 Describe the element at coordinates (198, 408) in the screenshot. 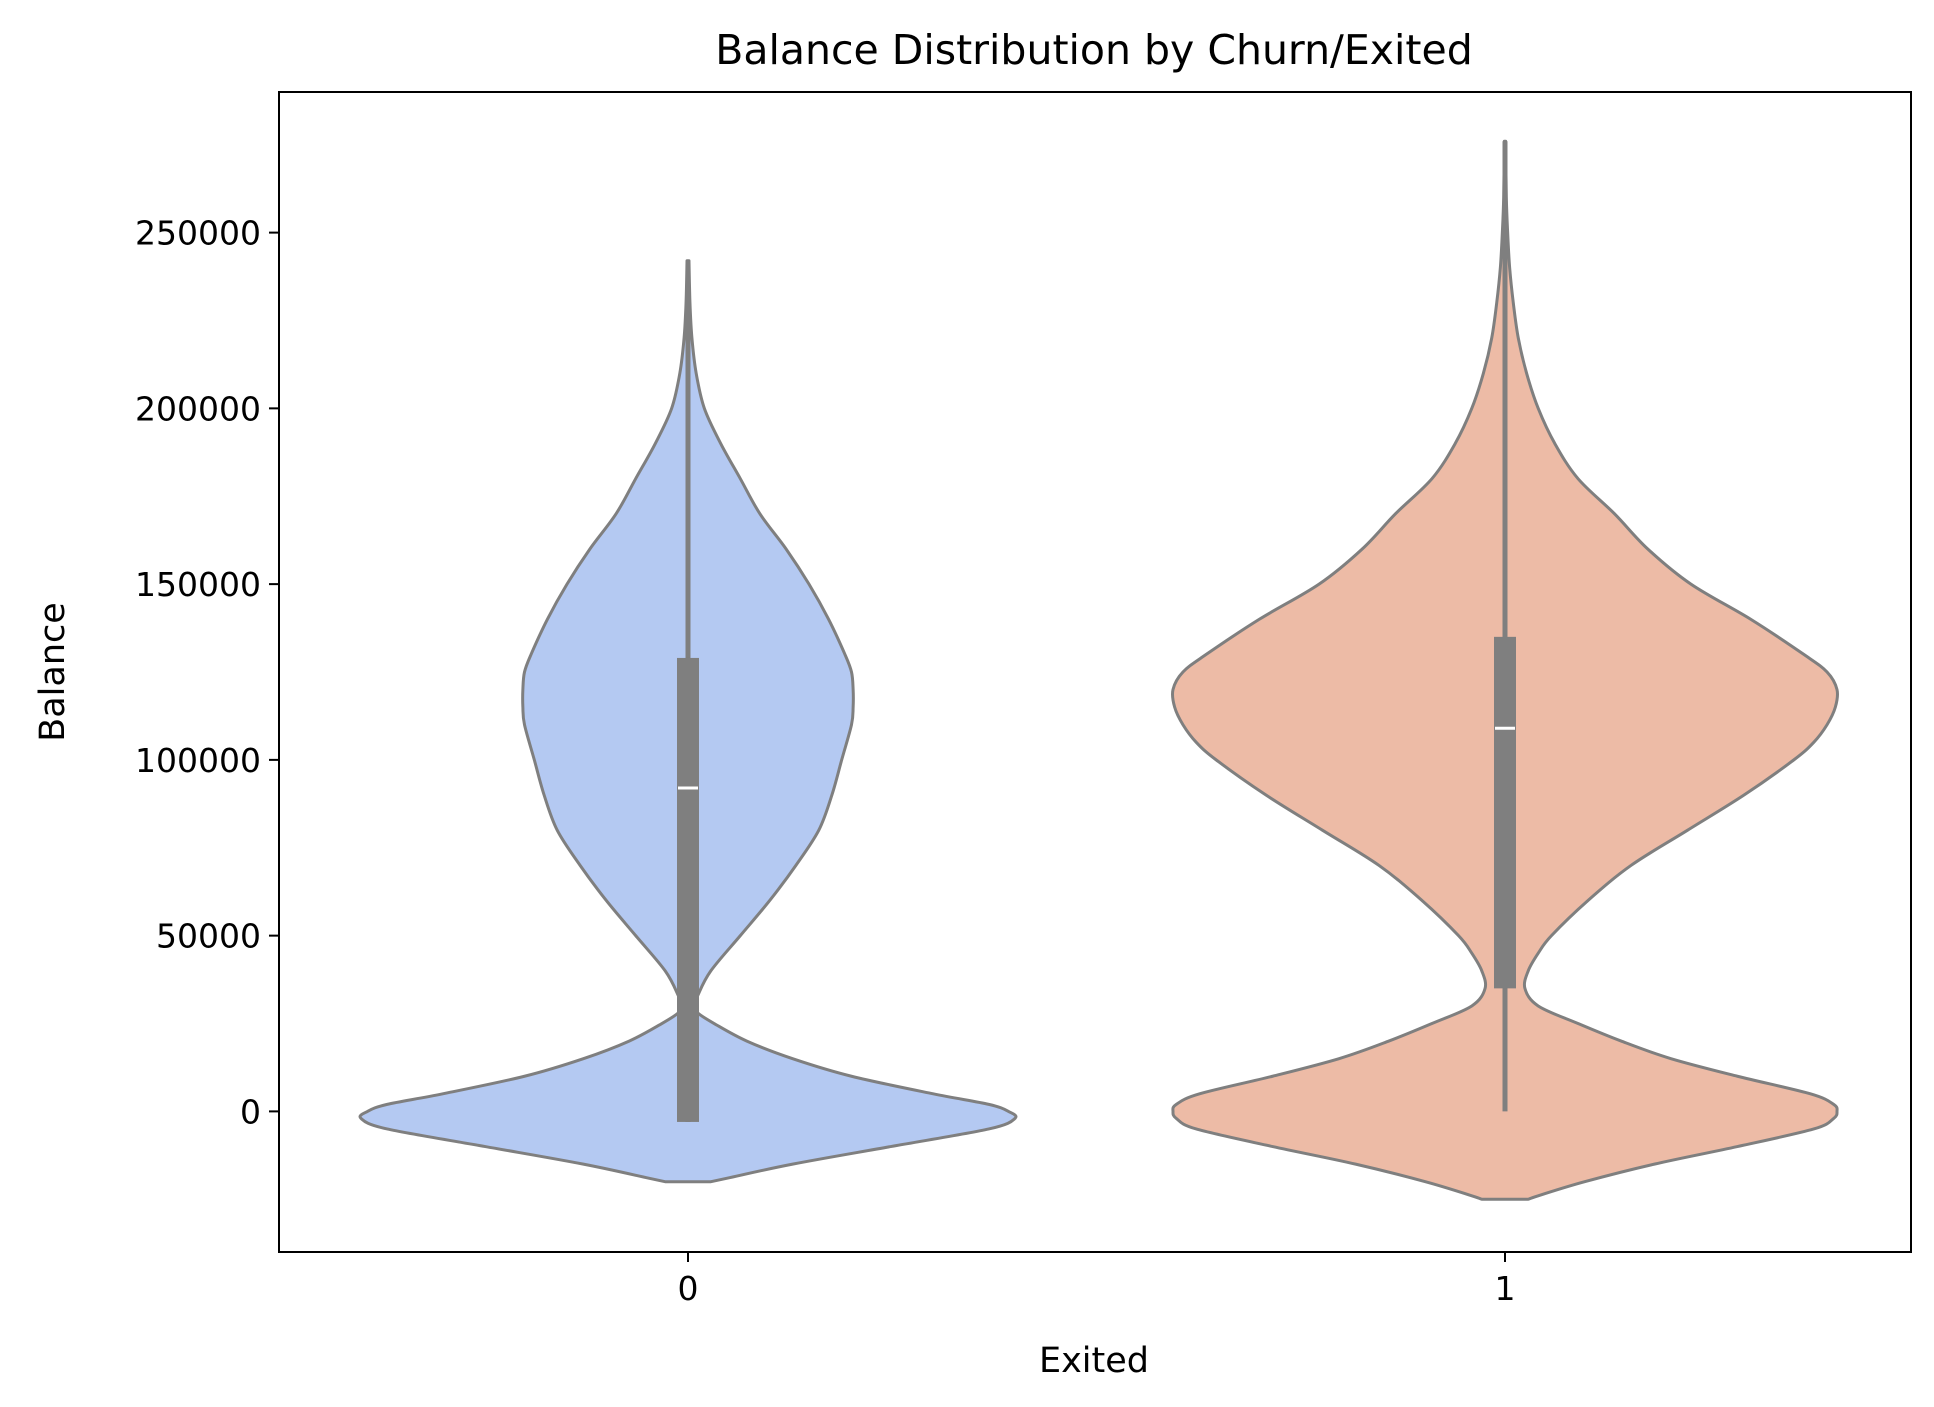

I see `y-tick-label: 200000` at that location.